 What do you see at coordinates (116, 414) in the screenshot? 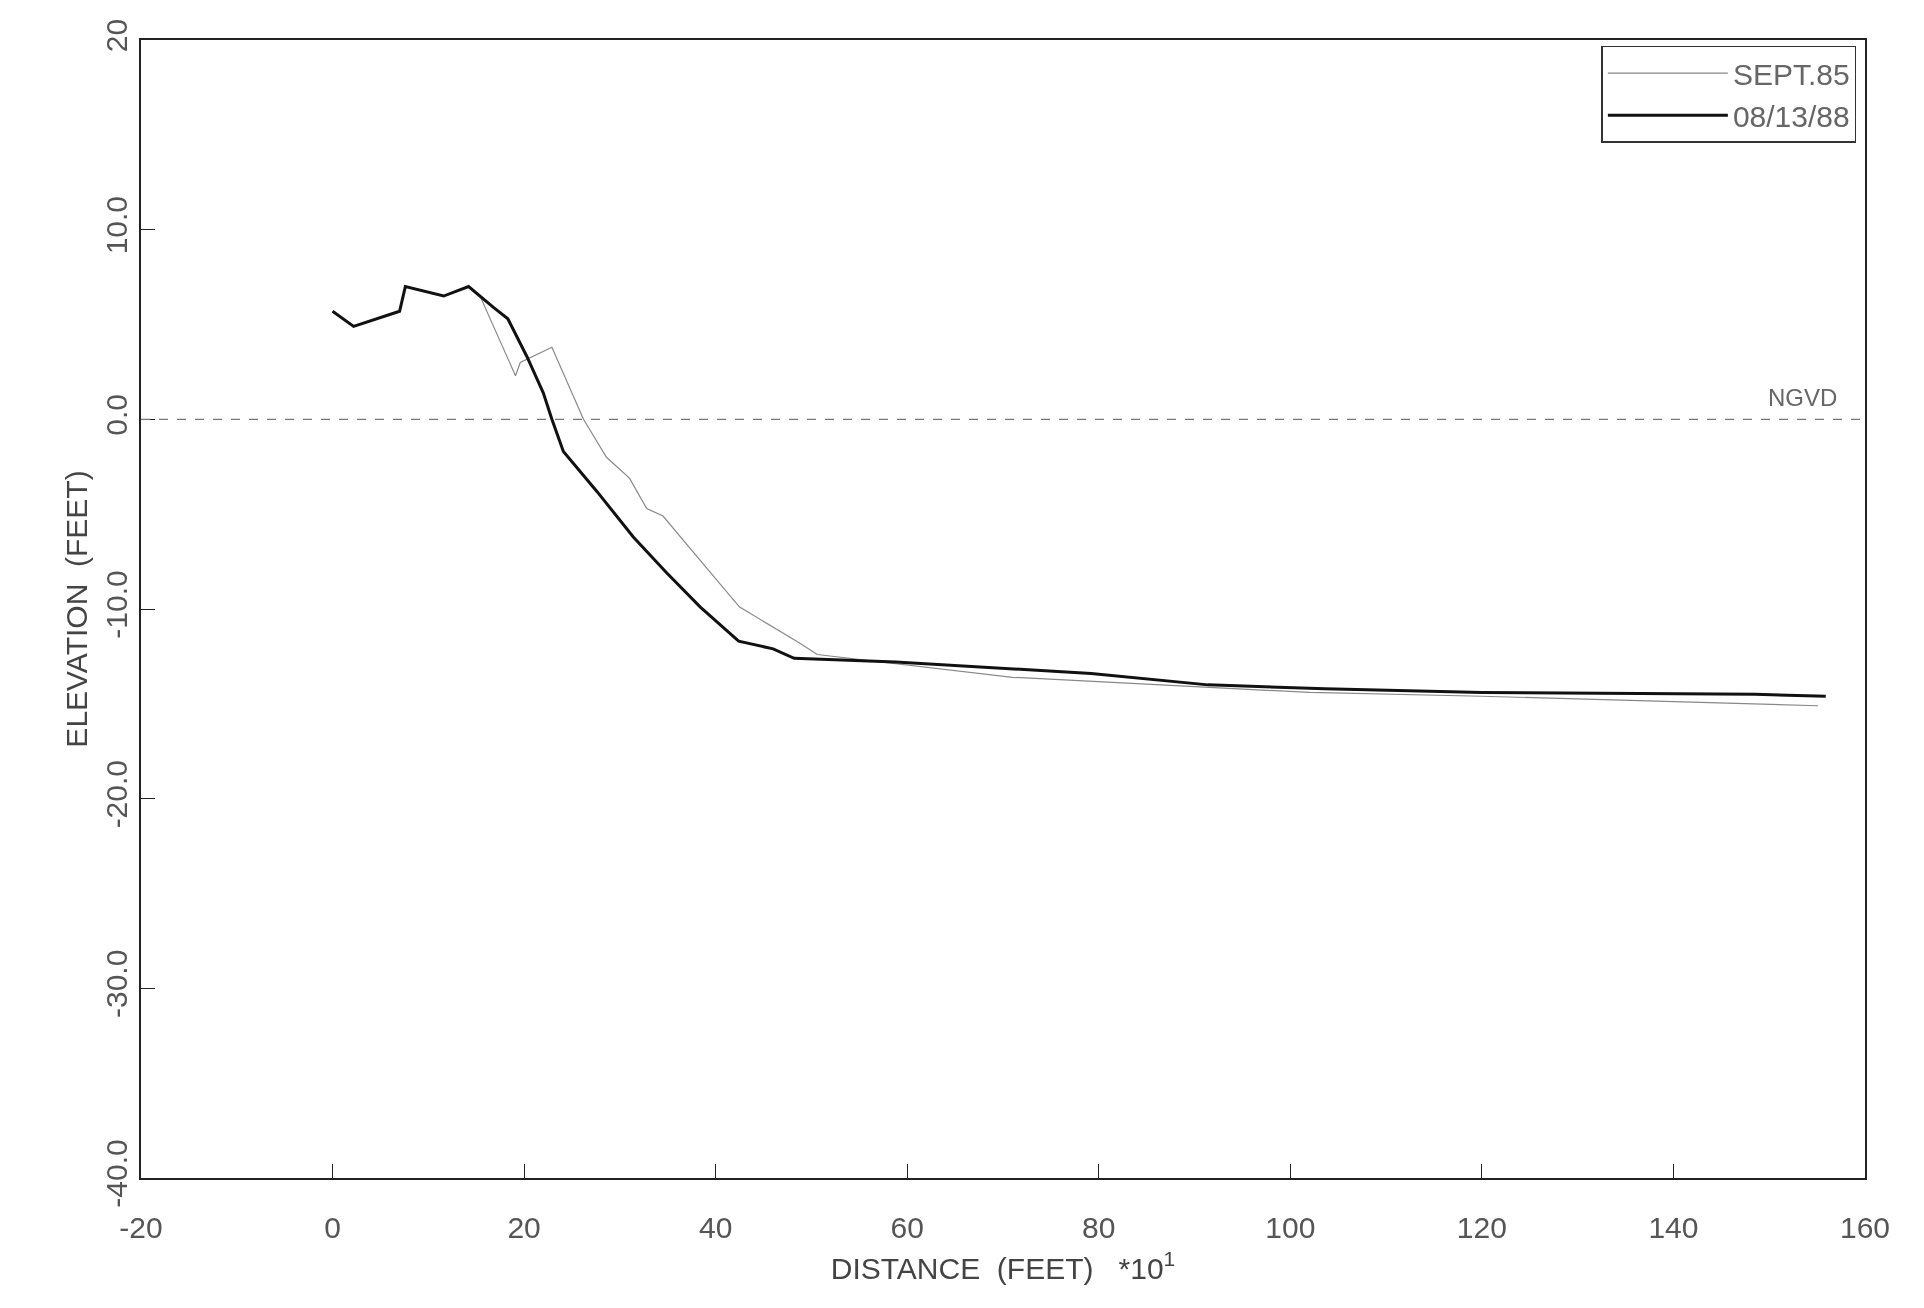
I see `y-tick-label: 0.0` at bounding box center [116, 414].